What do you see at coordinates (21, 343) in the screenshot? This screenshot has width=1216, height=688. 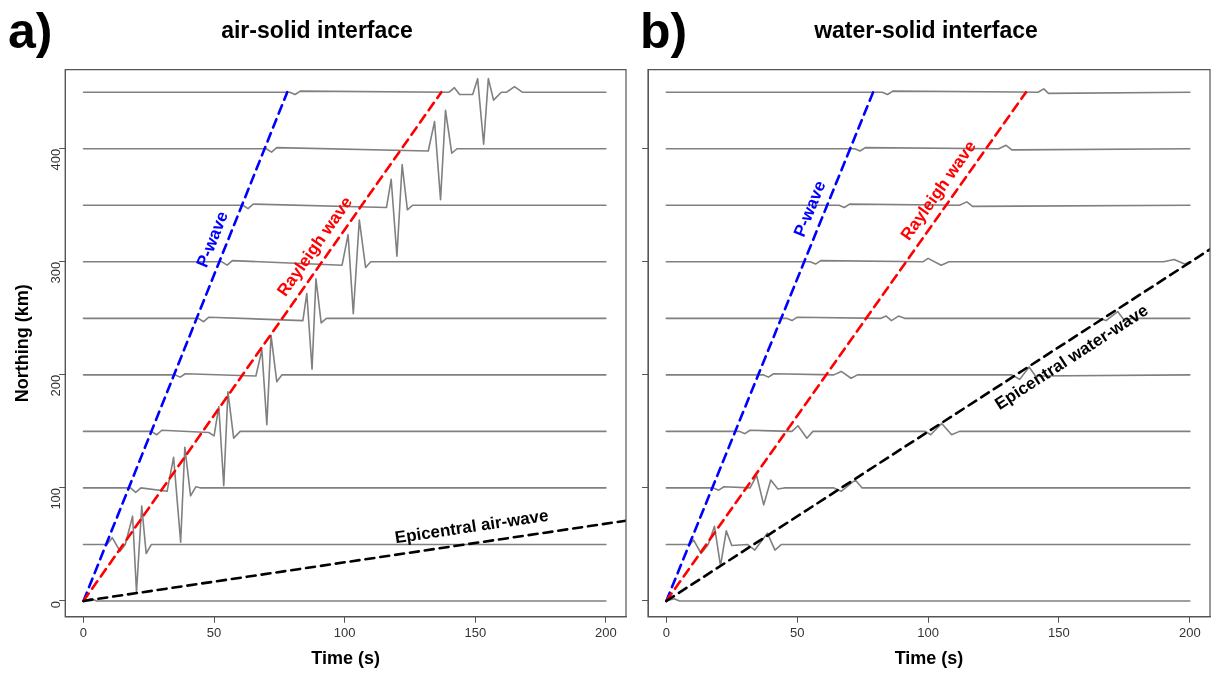 I see `y-axis-title: Northing (km)` at bounding box center [21, 343].